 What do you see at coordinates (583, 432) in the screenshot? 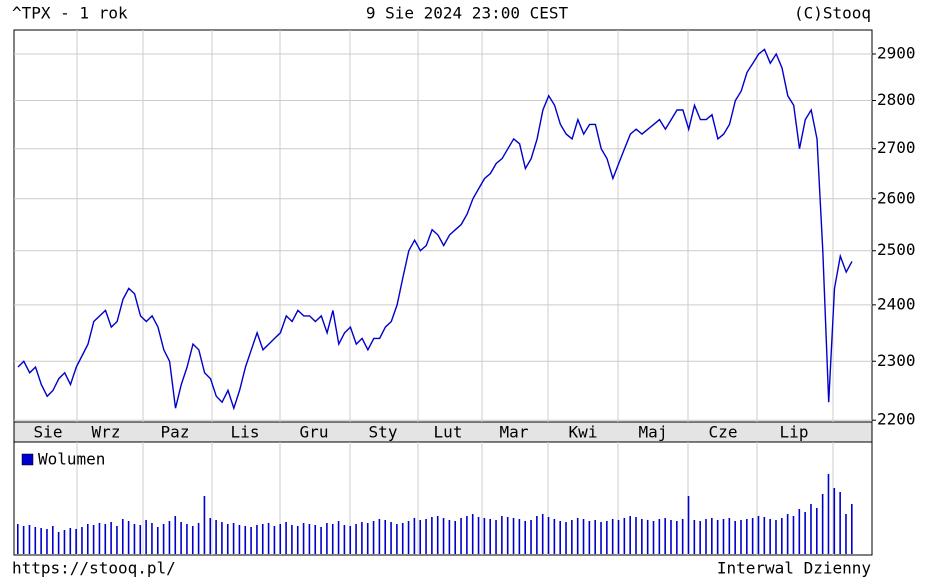
I see `month-label: Kwi` at bounding box center [583, 432].